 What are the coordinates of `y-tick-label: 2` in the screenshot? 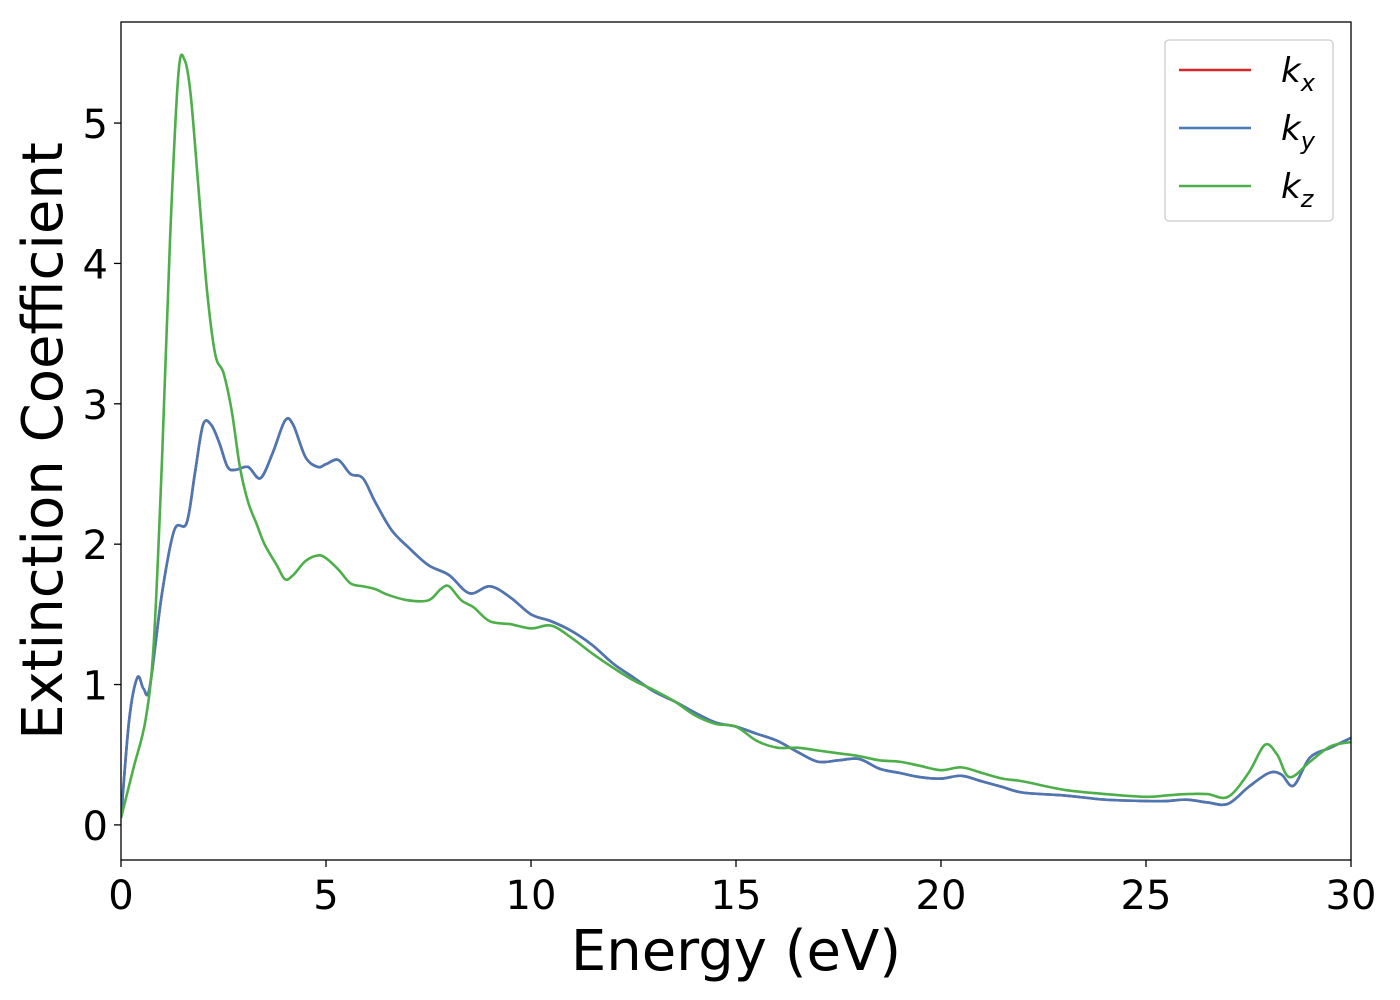 It's located at (95, 546).